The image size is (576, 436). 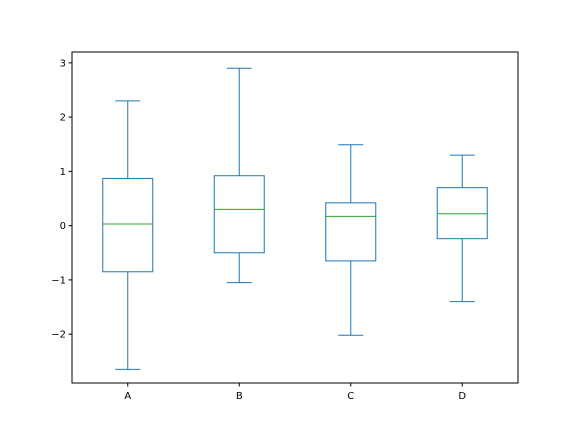 What do you see at coordinates (295, 392) in the screenshot?
I see `x-axis: A B C D` at bounding box center [295, 392].